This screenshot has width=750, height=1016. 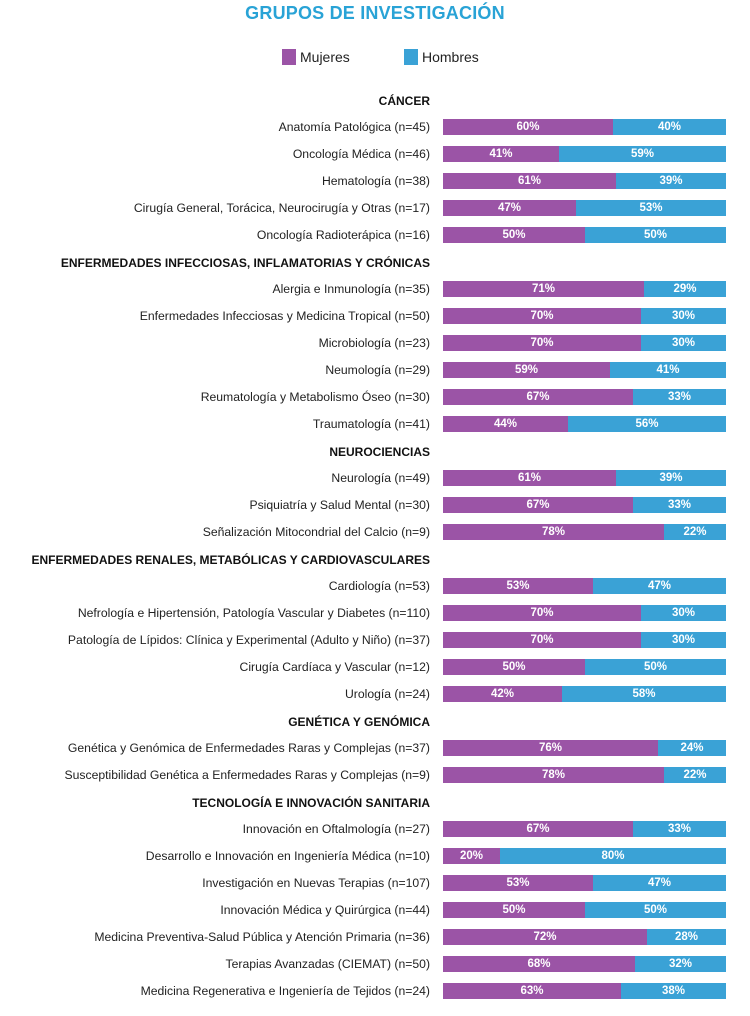 I want to click on bar-segment-hombres: 58%, so click(x=644, y=694).